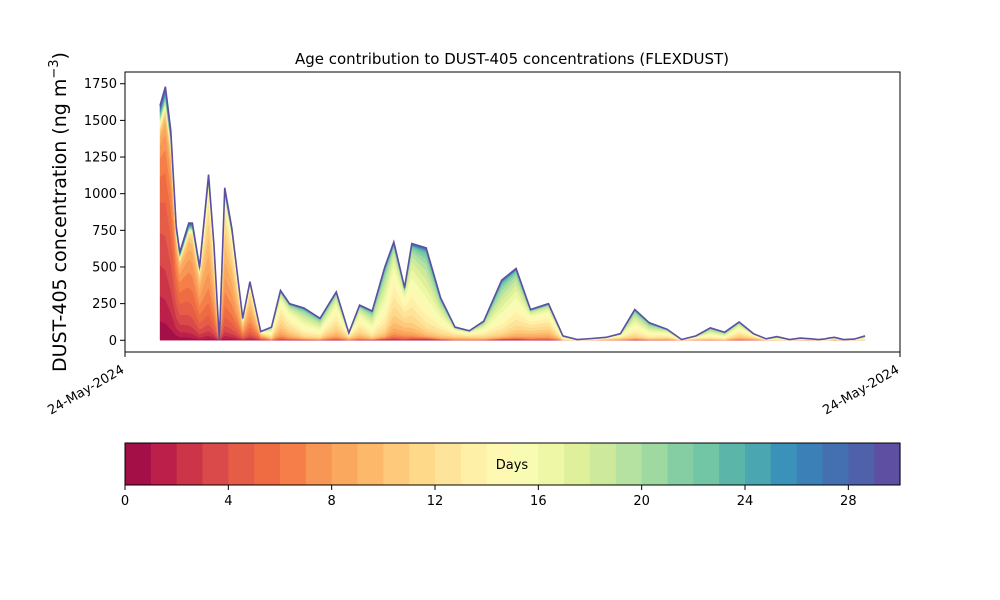  Describe the element at coordinates (435, 501) in the screenshot. I see `colorbar-tick-label: 12` at that location.